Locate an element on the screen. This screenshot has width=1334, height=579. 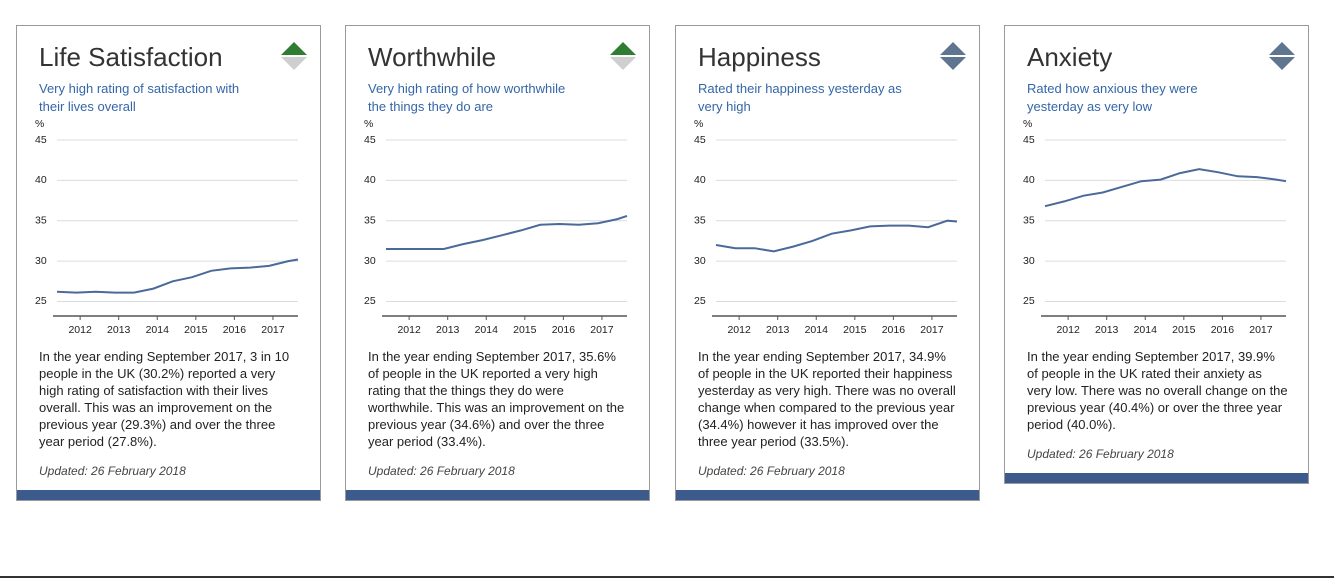
card-title: Happiness is located at coordinates (759, 57).